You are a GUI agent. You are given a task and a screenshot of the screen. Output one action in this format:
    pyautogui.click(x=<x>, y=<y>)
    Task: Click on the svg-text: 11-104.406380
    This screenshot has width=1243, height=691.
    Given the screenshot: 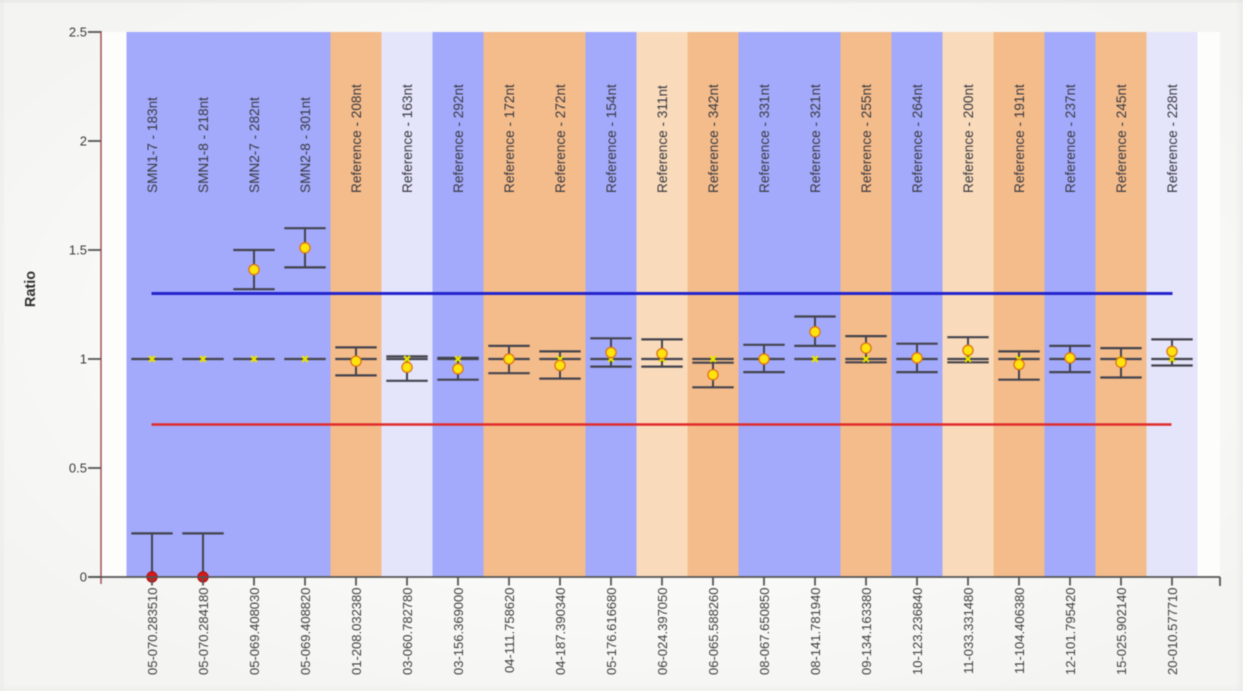 What is the action you would take?
    pyautogui.click(x=1019, y=631)
    